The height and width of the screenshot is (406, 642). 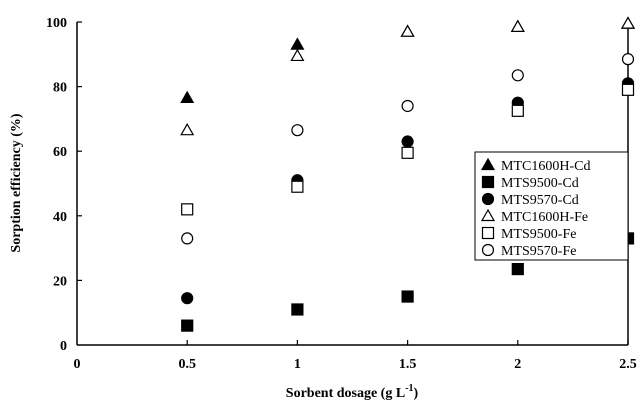 What do you see at coordinates (60, 152) in the screenshot?
I see `y-tick-label: 60` at bounding box center [60, 152].